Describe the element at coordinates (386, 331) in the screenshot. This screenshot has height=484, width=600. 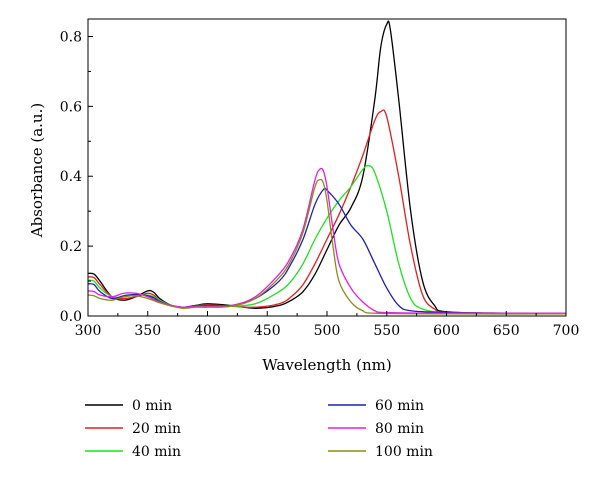
I see `x-tick-label: 550` at that location.